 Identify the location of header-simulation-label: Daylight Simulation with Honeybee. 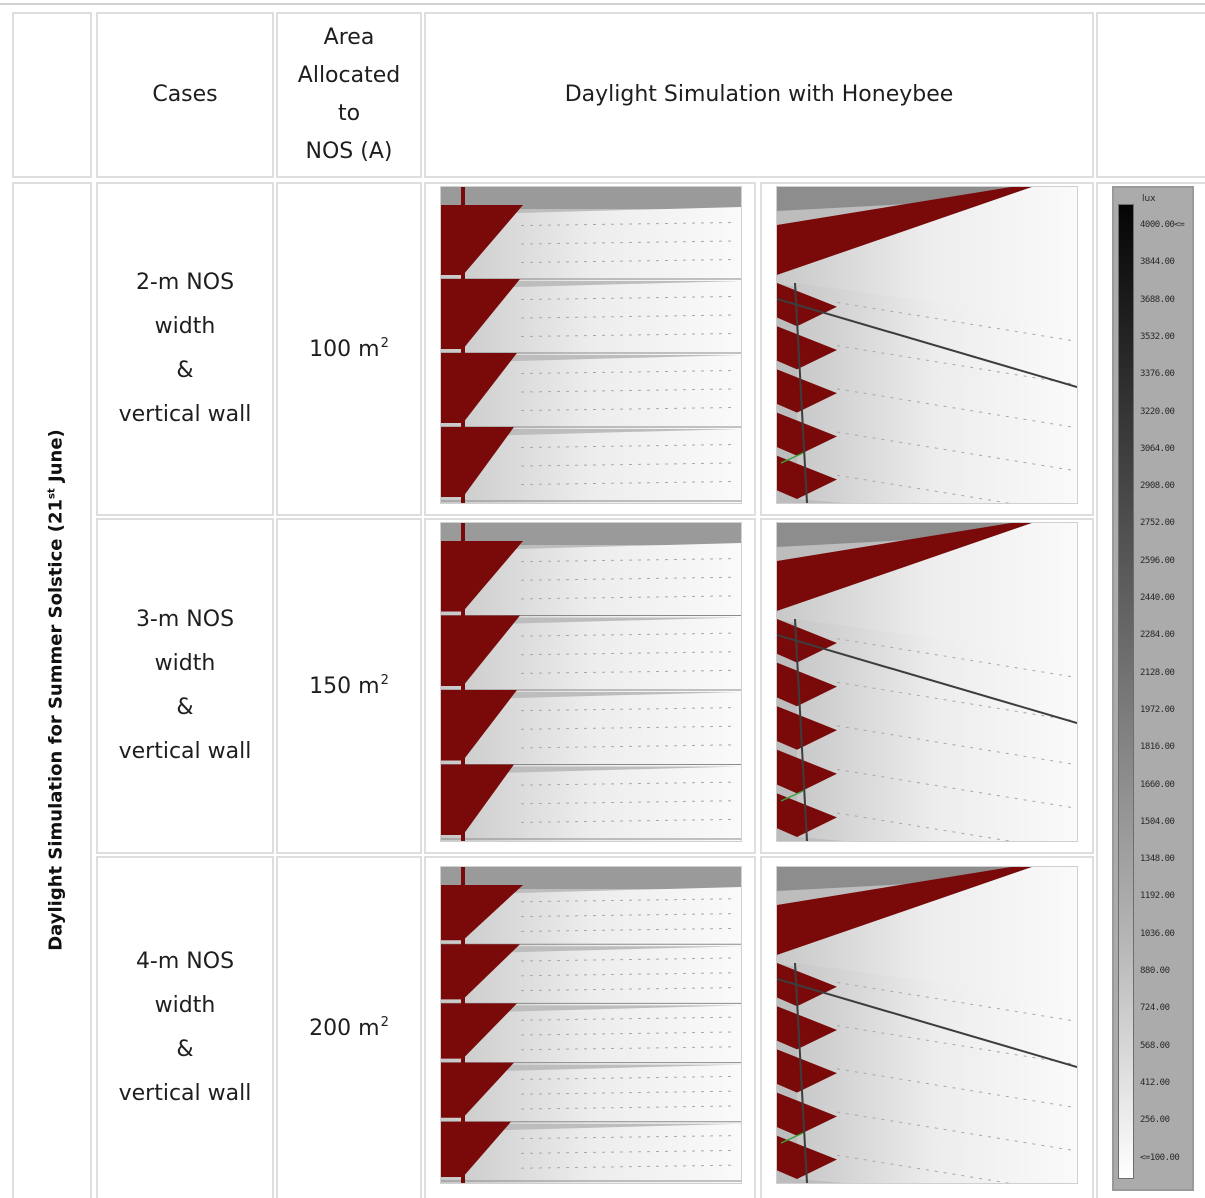
(759, 94).